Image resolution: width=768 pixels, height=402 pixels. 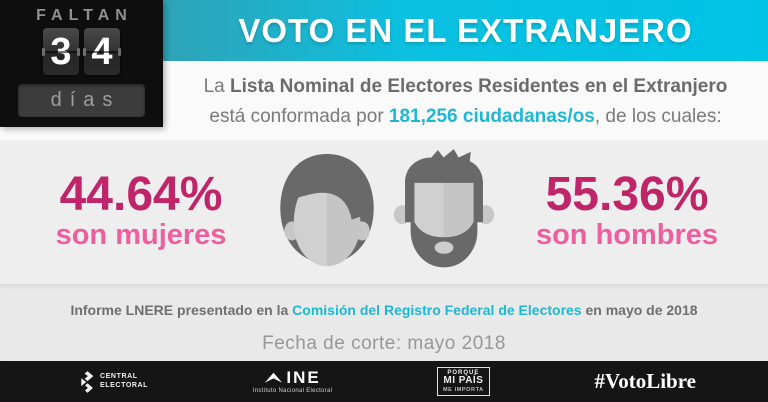 I want to click on central-electoral-logo: CENTRAL ELECTORAL, so click(x=114, y=381).